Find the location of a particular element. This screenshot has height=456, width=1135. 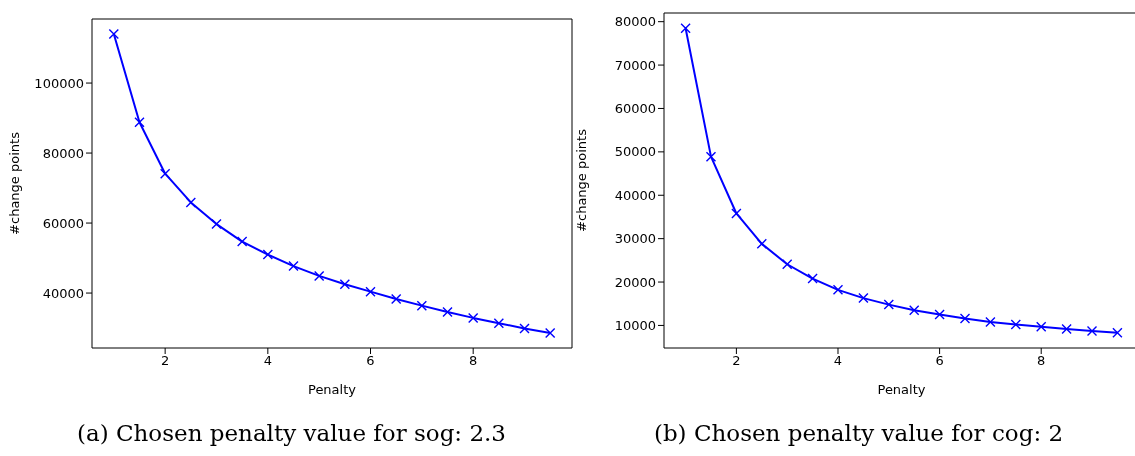

y-tick-label: 70000 is located at coordinates (635, 65).